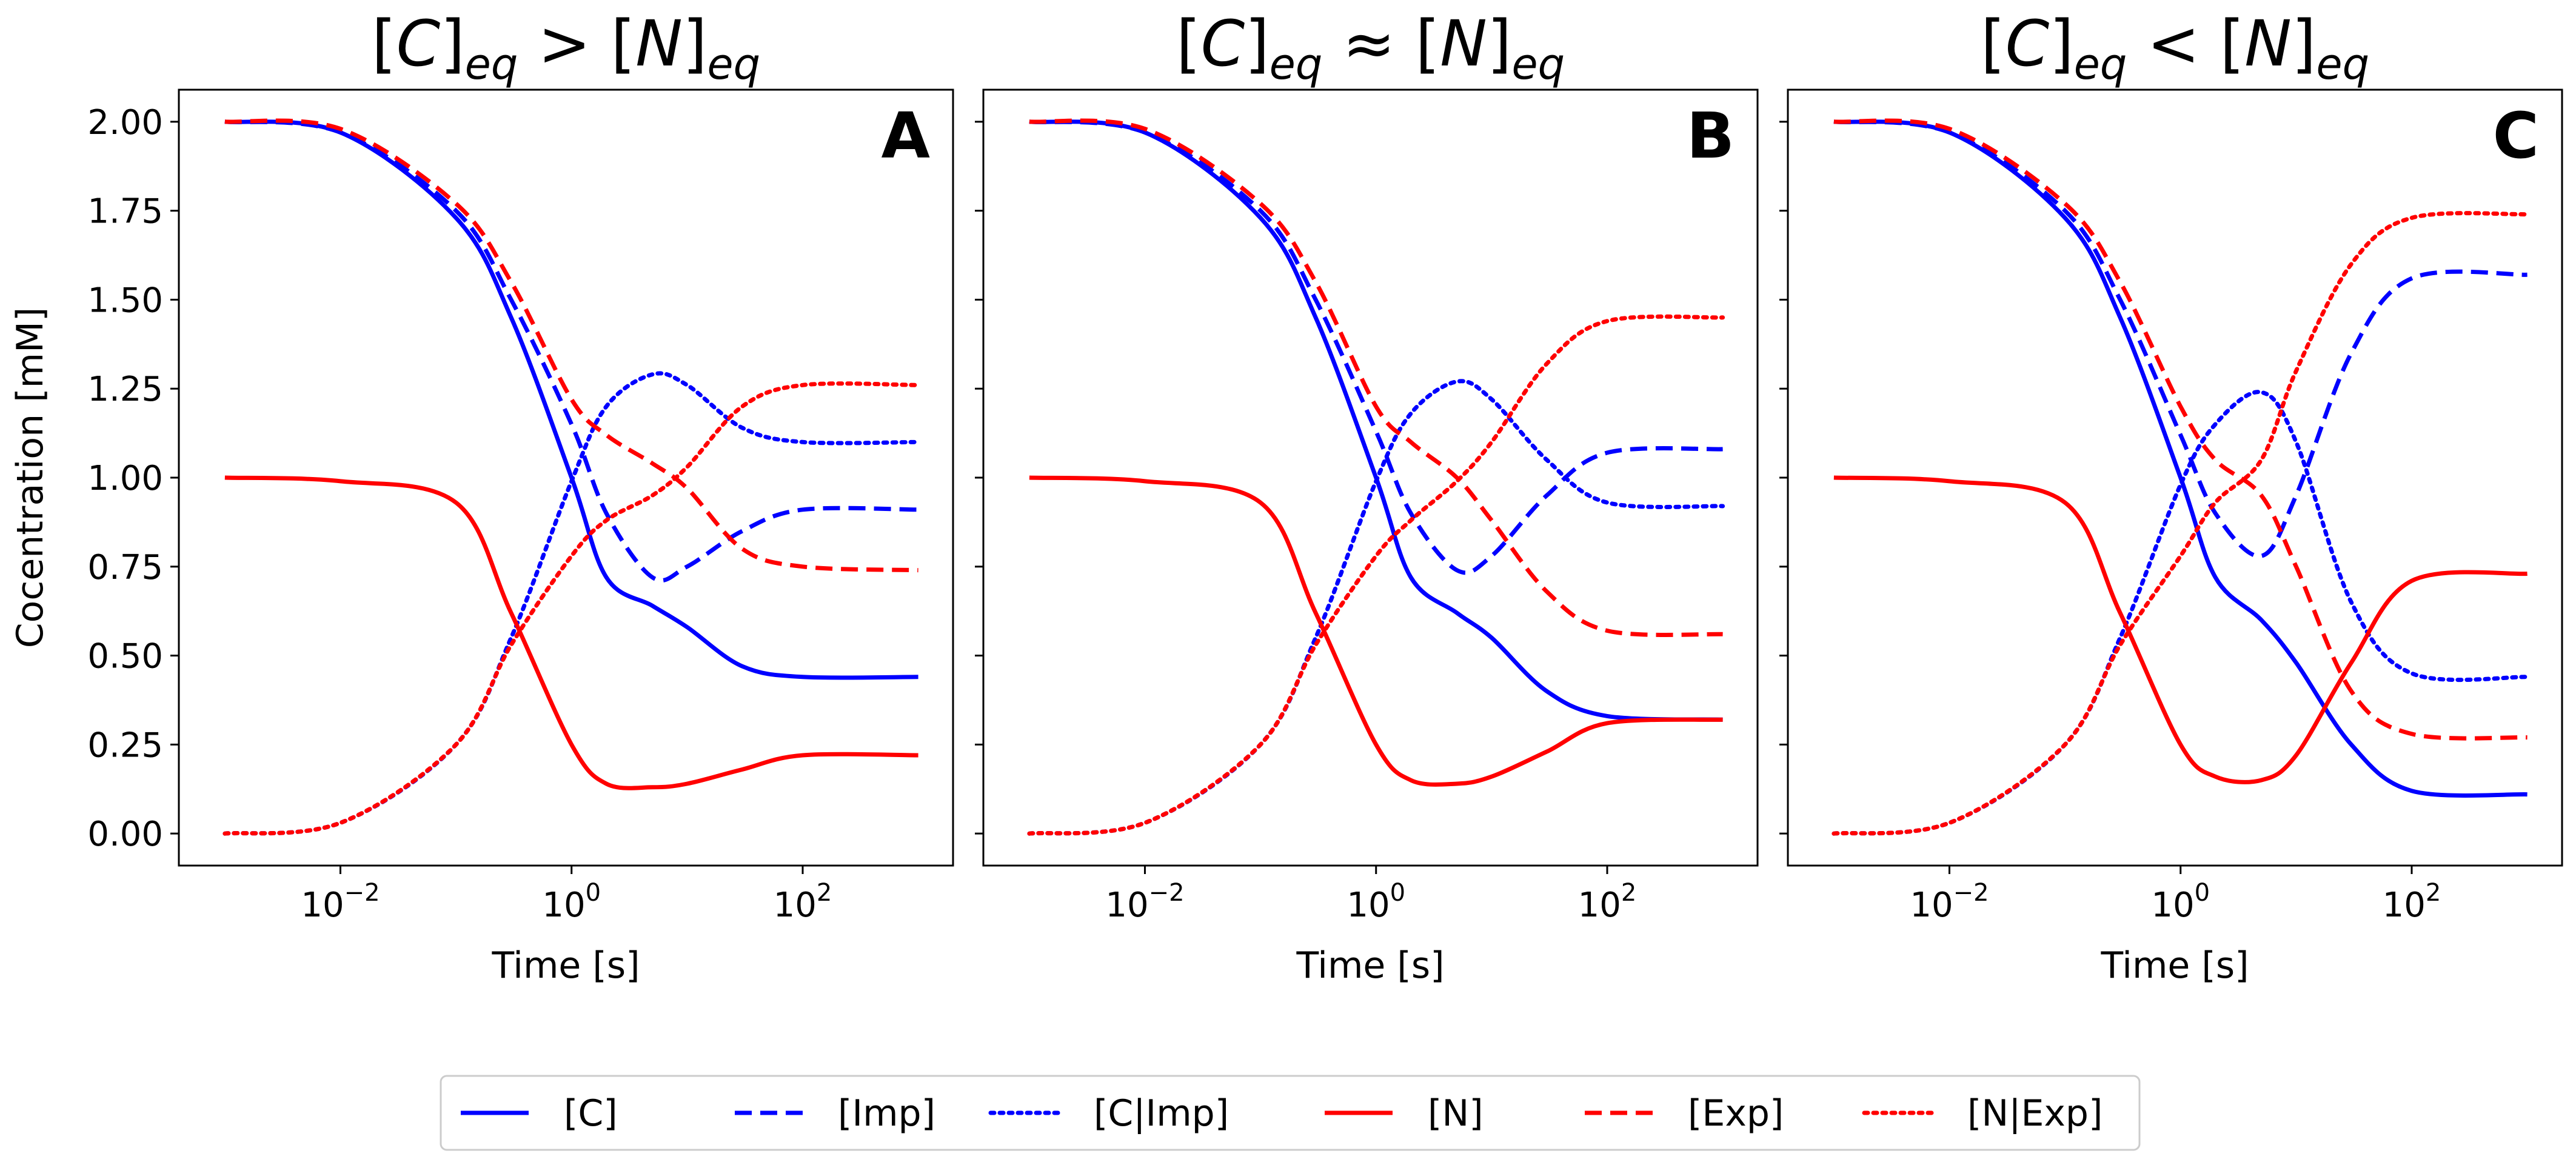 The image size is (2576, 1165). Describe the element at coordinates (125, 389) in the screenshot. I see `y-tick-label: 1.25` at that location.